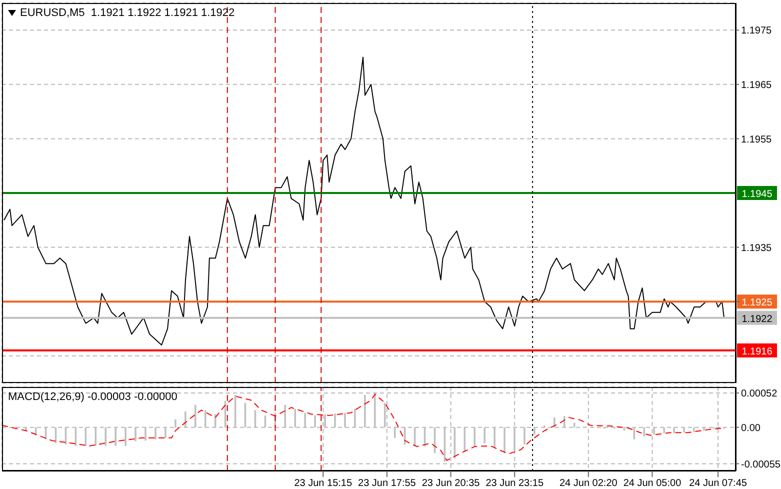 This screenshot has height=489, width=781. Describe the element at coordinates (756, 31) in the screenshot. I see `y-tick-label: 1.1975` at that location.